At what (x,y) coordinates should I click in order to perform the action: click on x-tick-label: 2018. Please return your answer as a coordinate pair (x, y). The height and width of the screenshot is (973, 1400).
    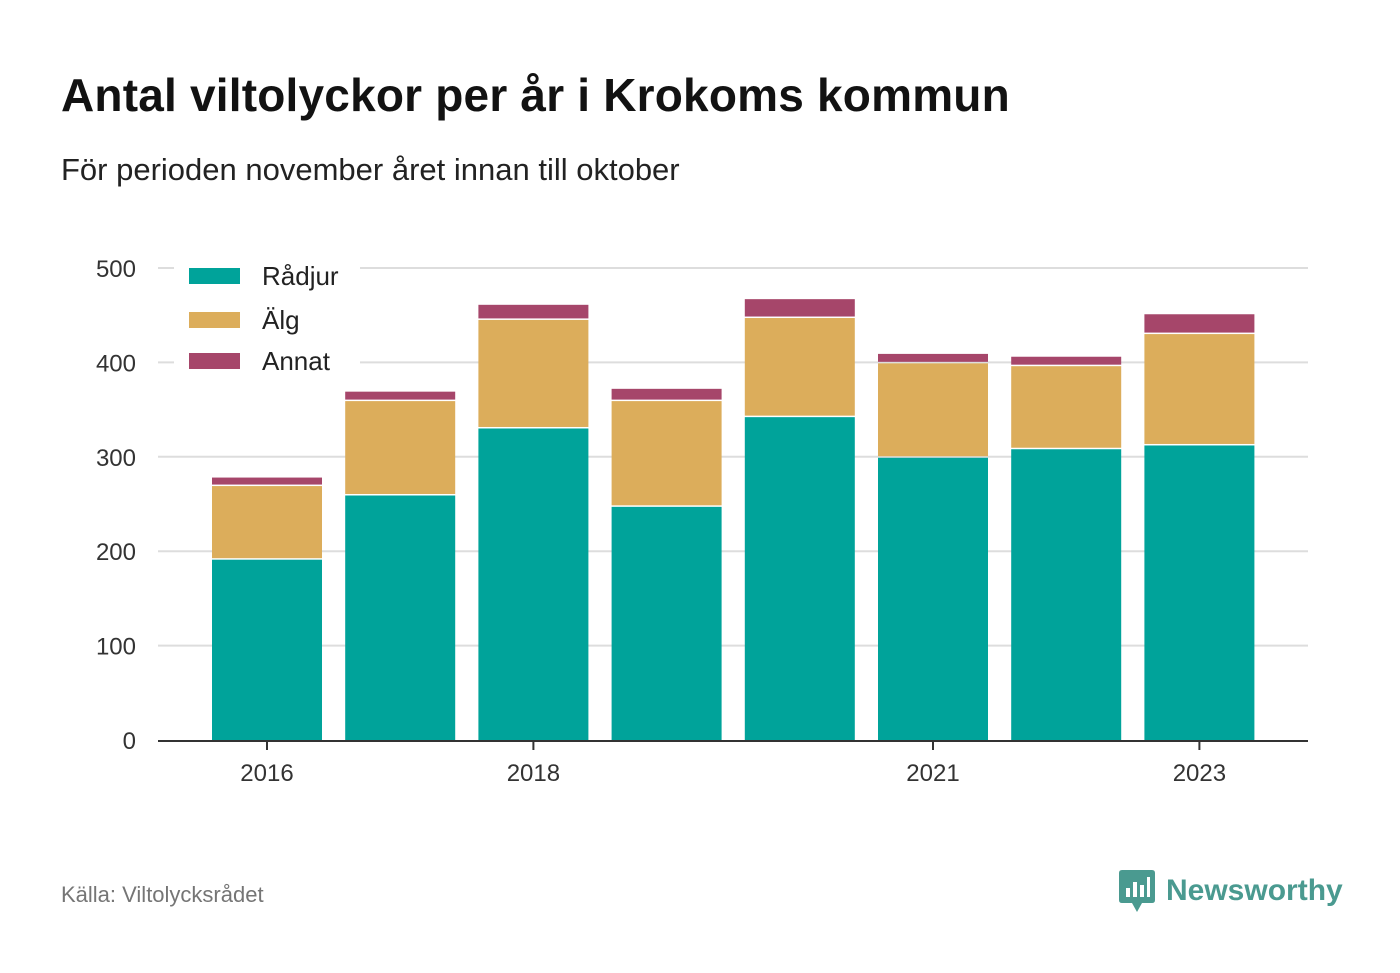
    Looking at the image, I should click on (533, 773).